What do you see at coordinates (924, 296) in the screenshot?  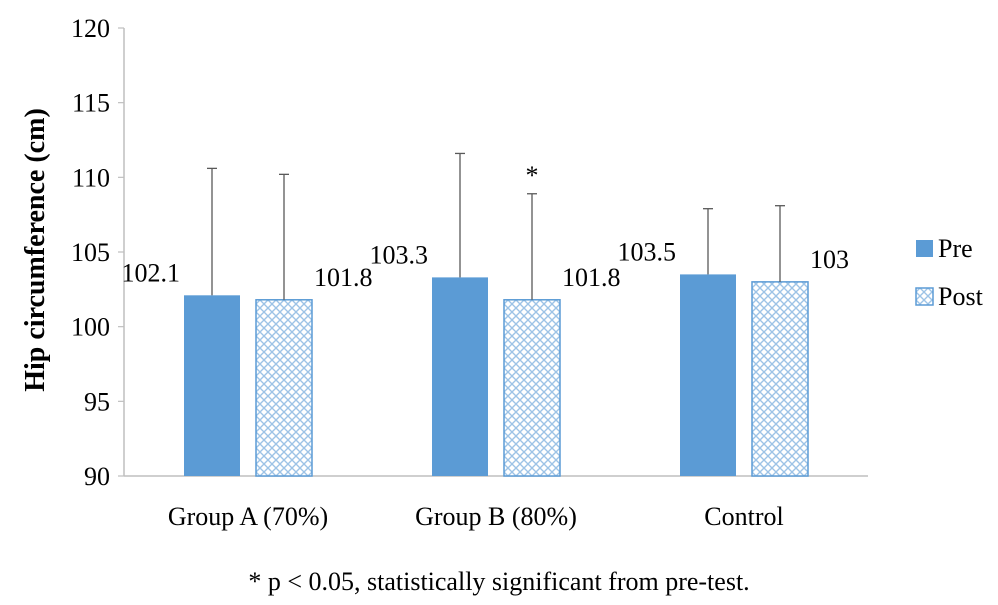 I see `legend-swatch-post` at bounding box center [924, 296].